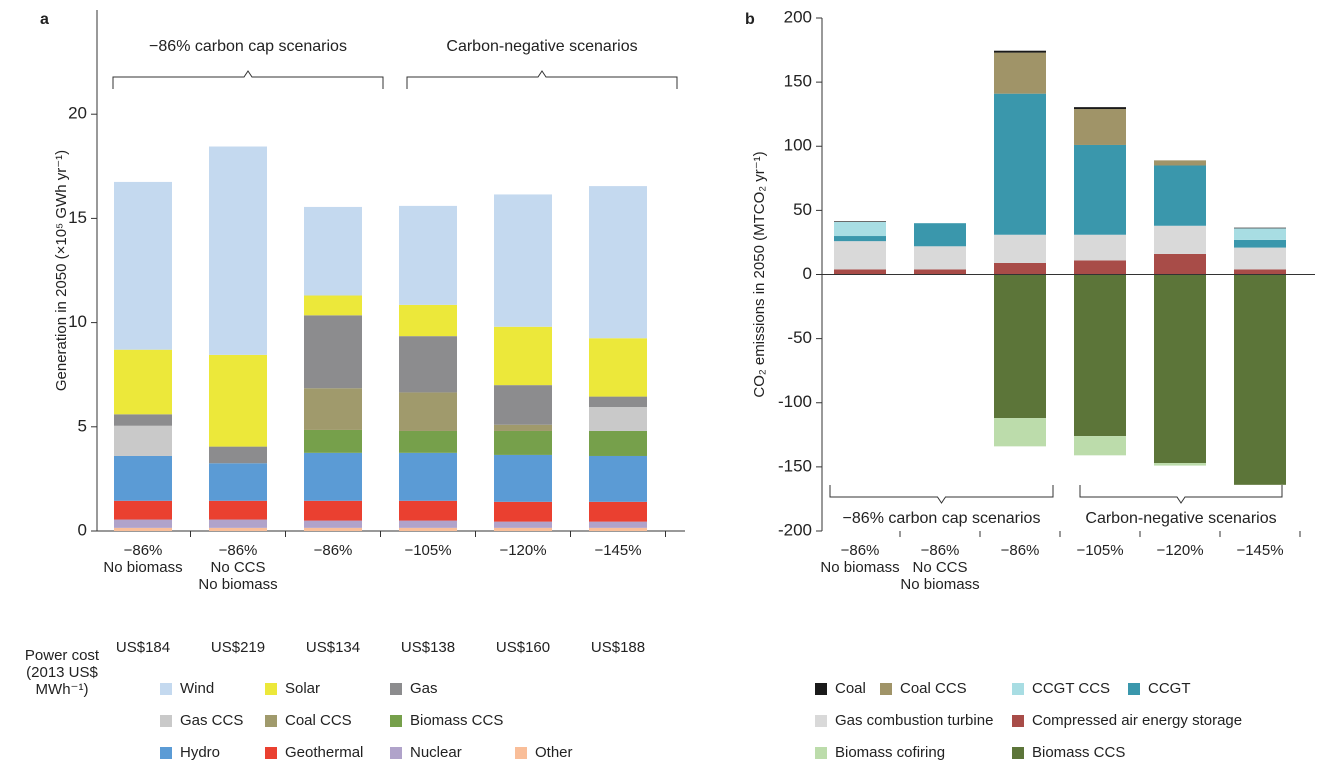  Describe the element at coordinates (850, 688) in the screenshot. I see `legend-label: Coal` at that location.